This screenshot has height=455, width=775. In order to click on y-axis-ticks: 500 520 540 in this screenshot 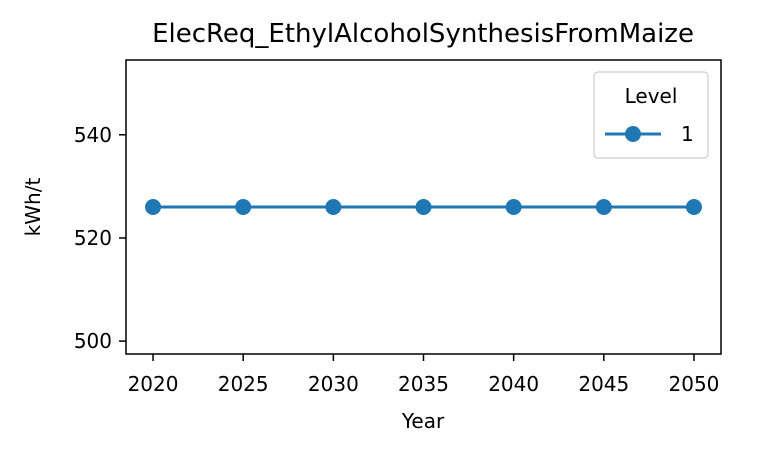, I will do `click(100, 238)`.